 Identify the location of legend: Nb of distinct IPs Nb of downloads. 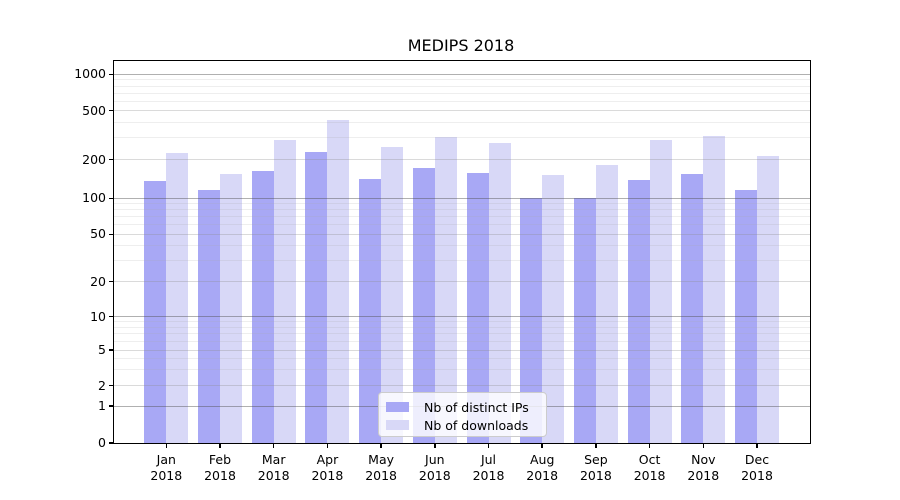
(462, 414).